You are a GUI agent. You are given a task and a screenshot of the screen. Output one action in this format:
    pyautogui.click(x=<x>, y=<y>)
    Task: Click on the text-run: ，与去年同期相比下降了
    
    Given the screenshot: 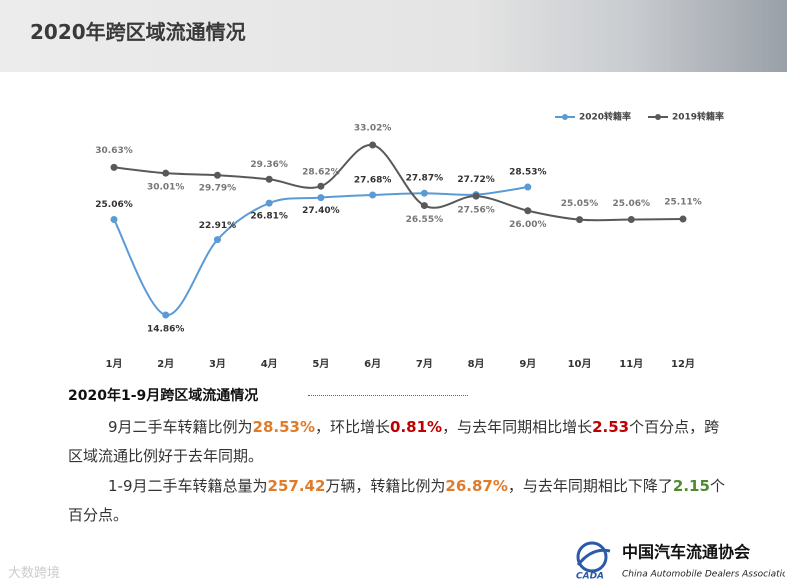 What is the action you would take?
    pyautogui.click(x=590, y=486)
    